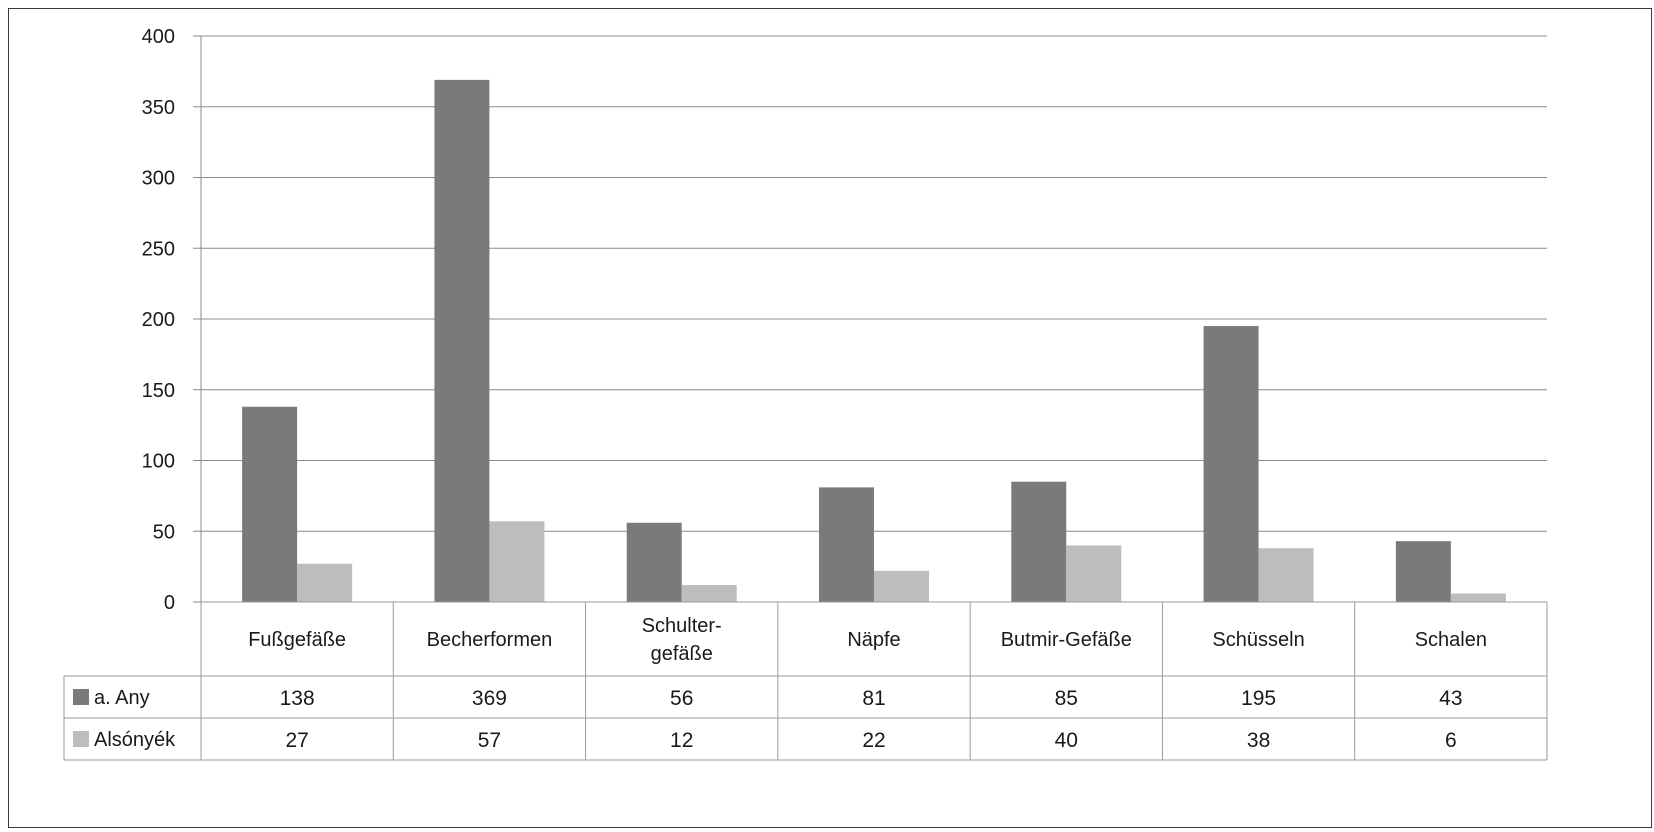  What do you see at coordinates (1258, 698) in the screenshot?
I see `table-cell-value: 195` at bounding box center [1258, 698].